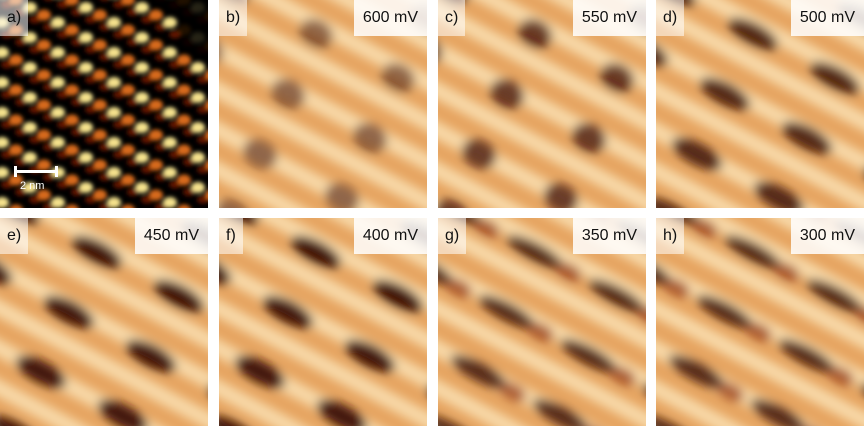 The image size is (864, 426). I want to click on dos-map-panel-300mv: h) 300 mV, so click(760, 322).